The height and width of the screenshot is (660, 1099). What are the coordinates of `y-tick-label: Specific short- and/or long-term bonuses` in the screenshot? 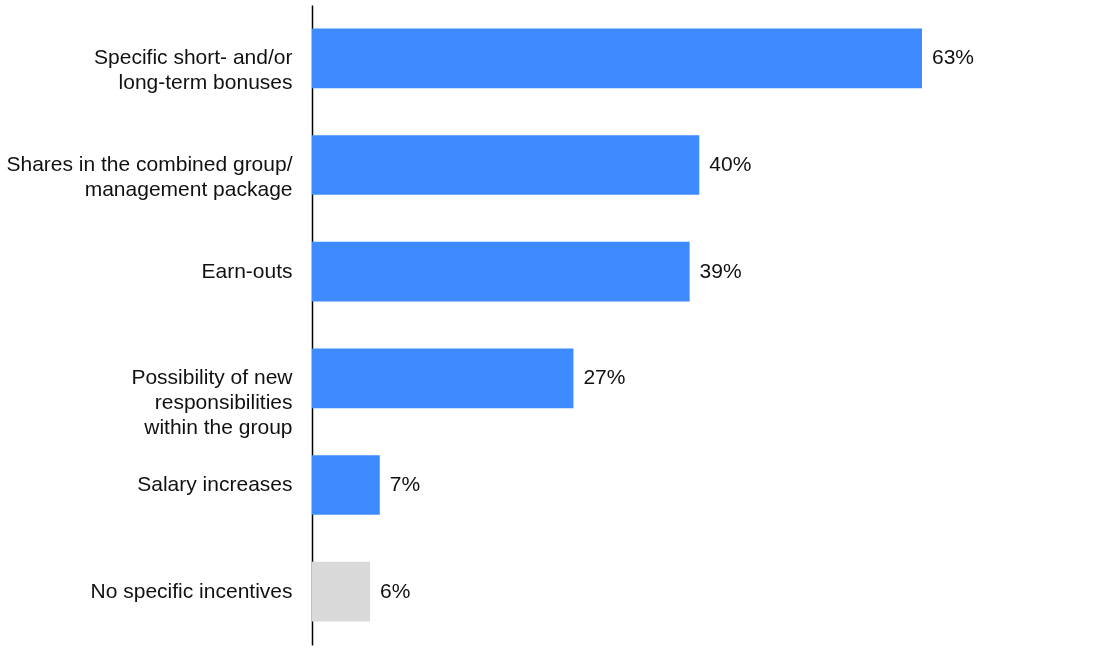 It's located at (193, 69).